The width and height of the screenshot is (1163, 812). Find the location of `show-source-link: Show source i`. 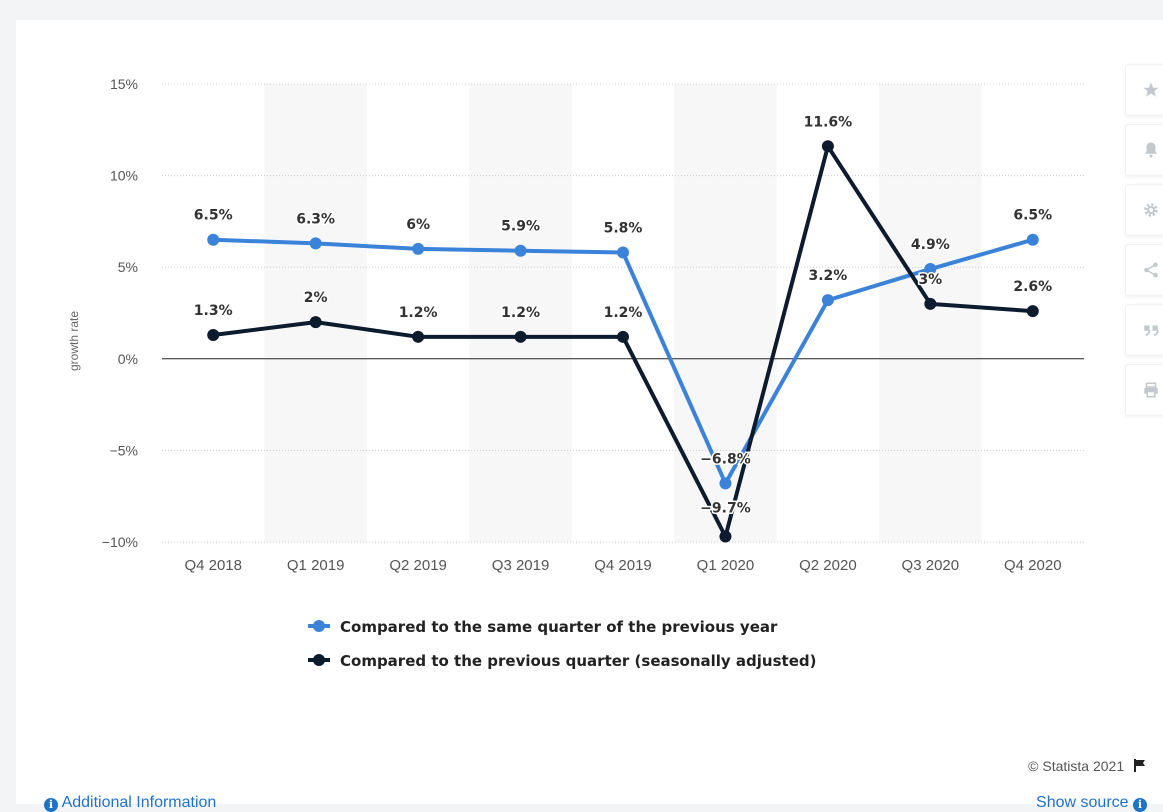

show-source-link: Show source i is located at coordinates (1091, 803).